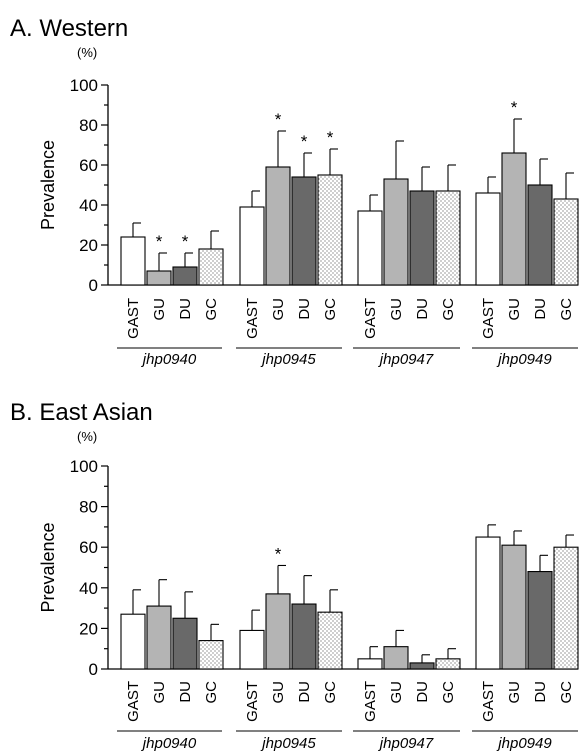  Describe the element at coordinates (69, 28) in the screenshot. I see `chart-title: A. Western` at that location.